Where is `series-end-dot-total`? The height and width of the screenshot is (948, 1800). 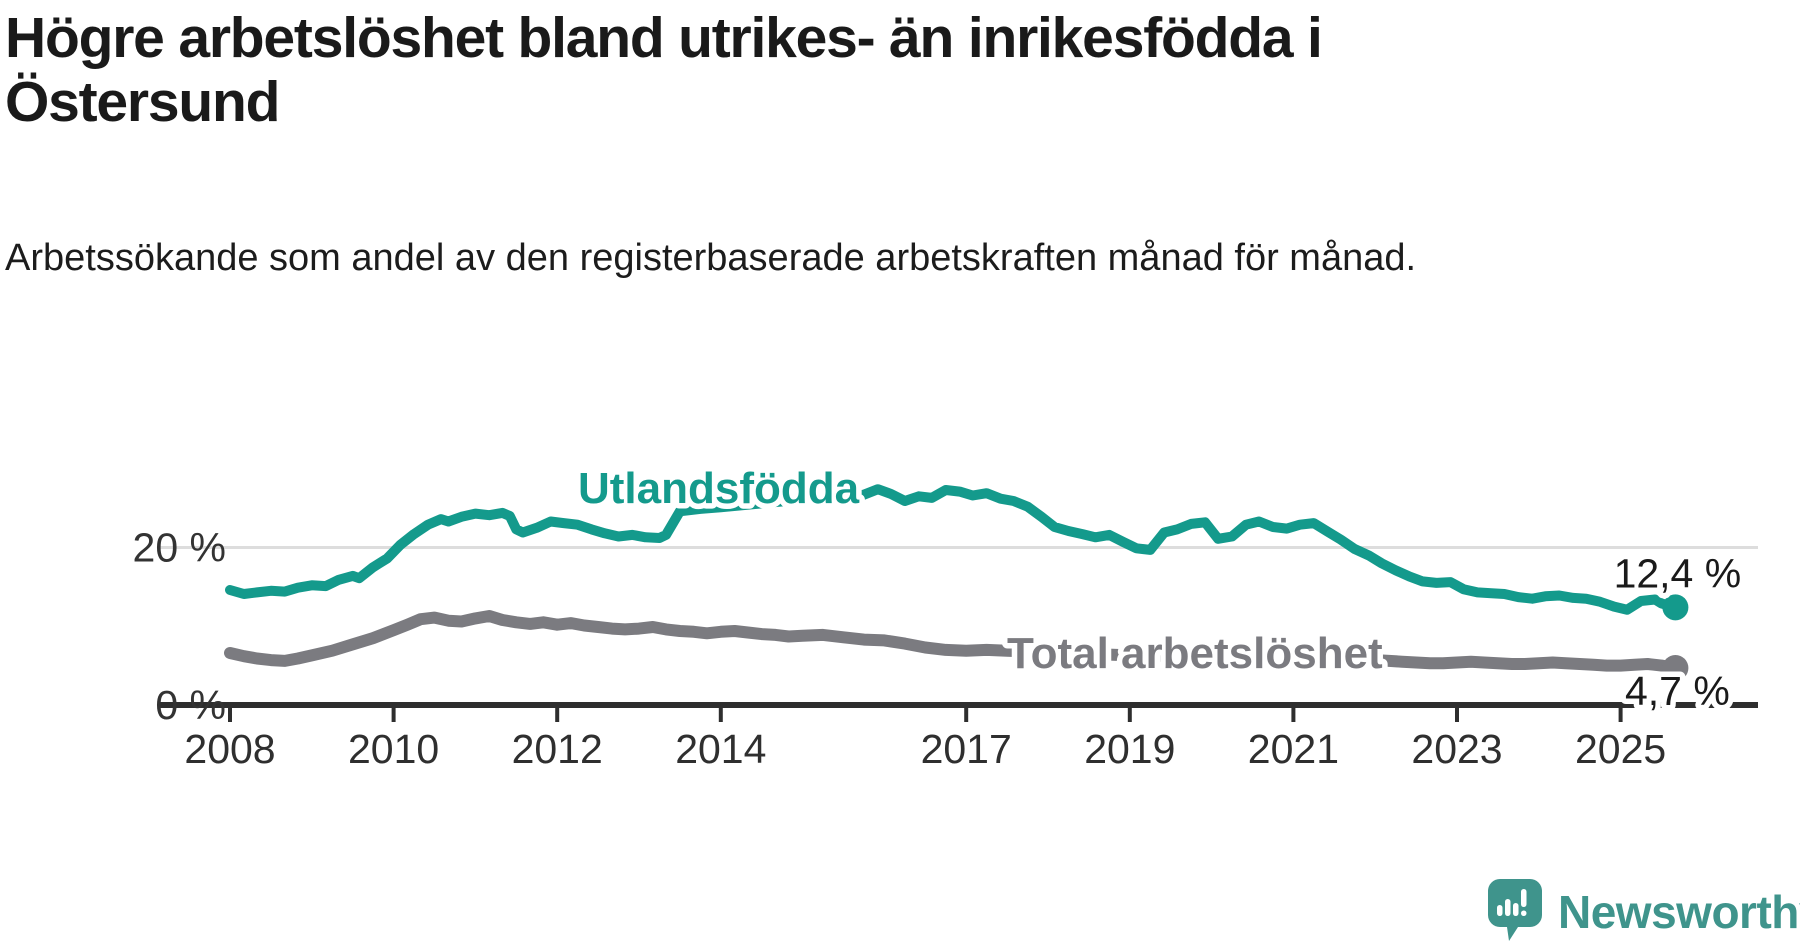 series-end-dot-total is located at coordinates (1675, 667).